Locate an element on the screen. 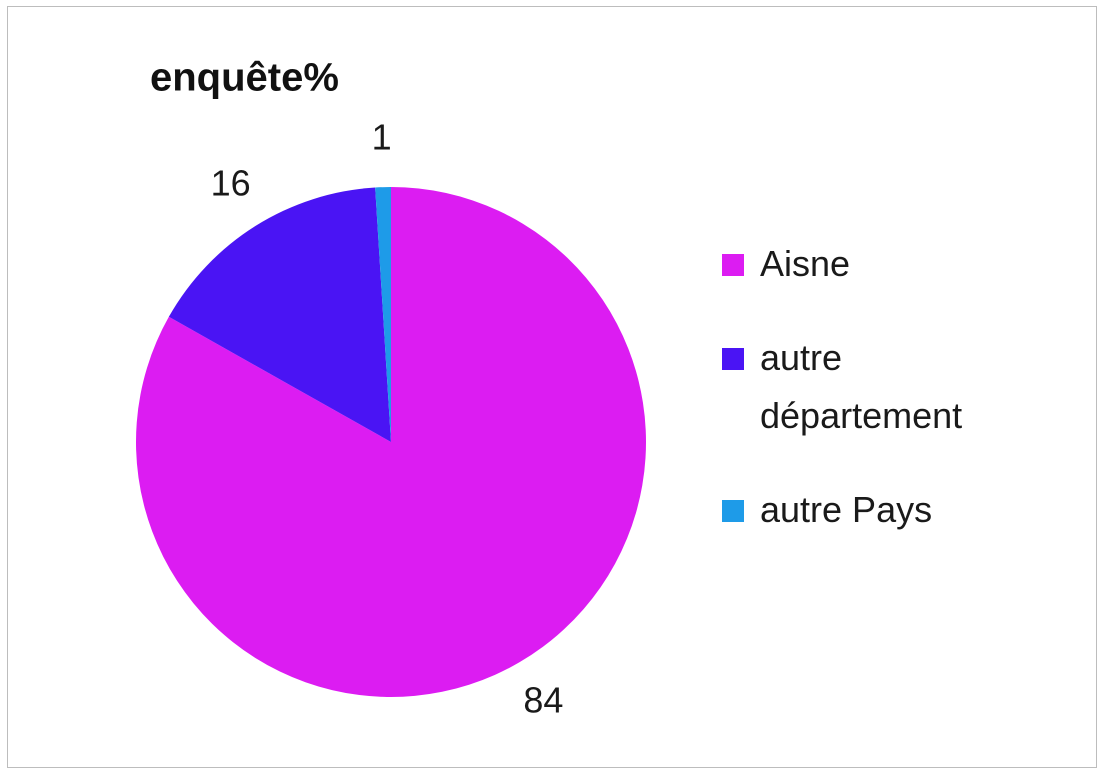  legend-item: autre Pays is located at coordinates (880, 510).